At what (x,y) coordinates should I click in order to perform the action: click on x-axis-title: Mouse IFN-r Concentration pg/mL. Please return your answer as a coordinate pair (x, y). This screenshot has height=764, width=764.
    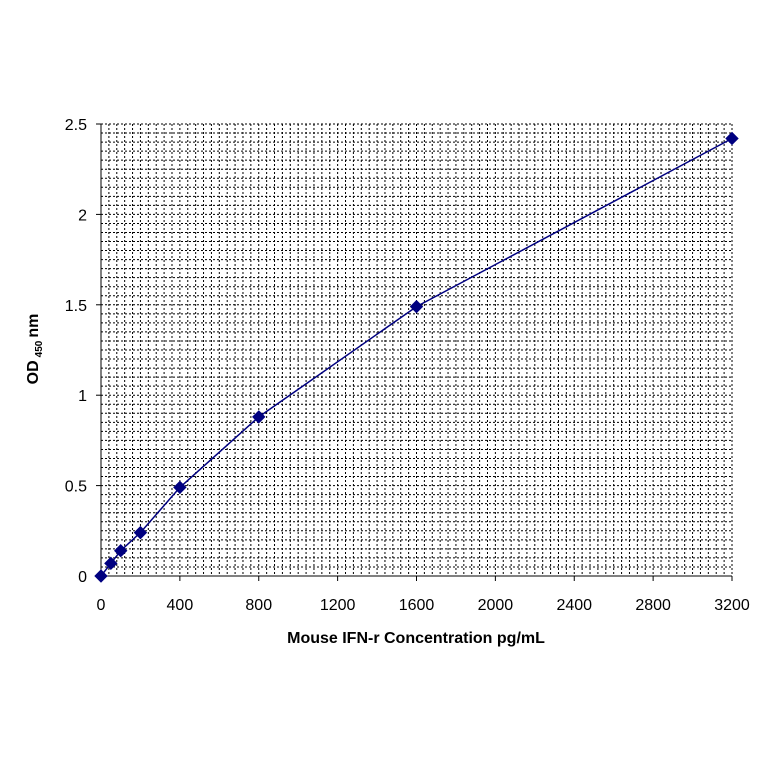
    Looking at the image, I should click on (416, 638).